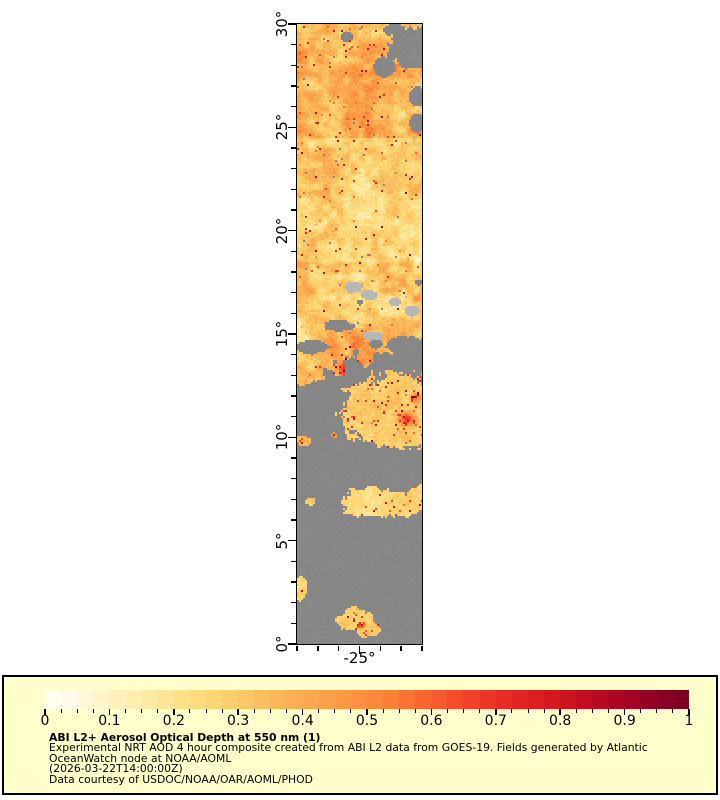 This screenshot has width=720, height=800. I want to click on colorbar-tick-label: 0.5, so click(367, 721).